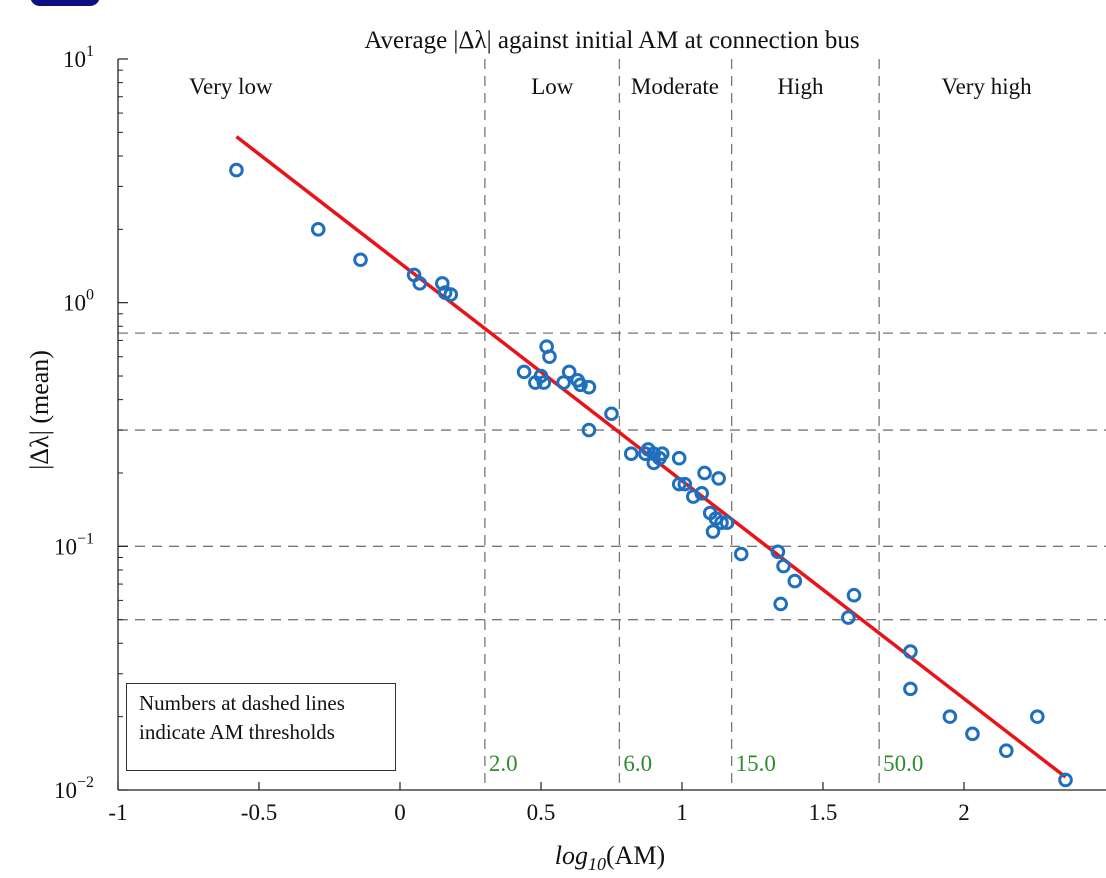 The image size is (1106, 878). I want to click on category-labels: Very low Low Moderate High Very high, so click(610, 86).